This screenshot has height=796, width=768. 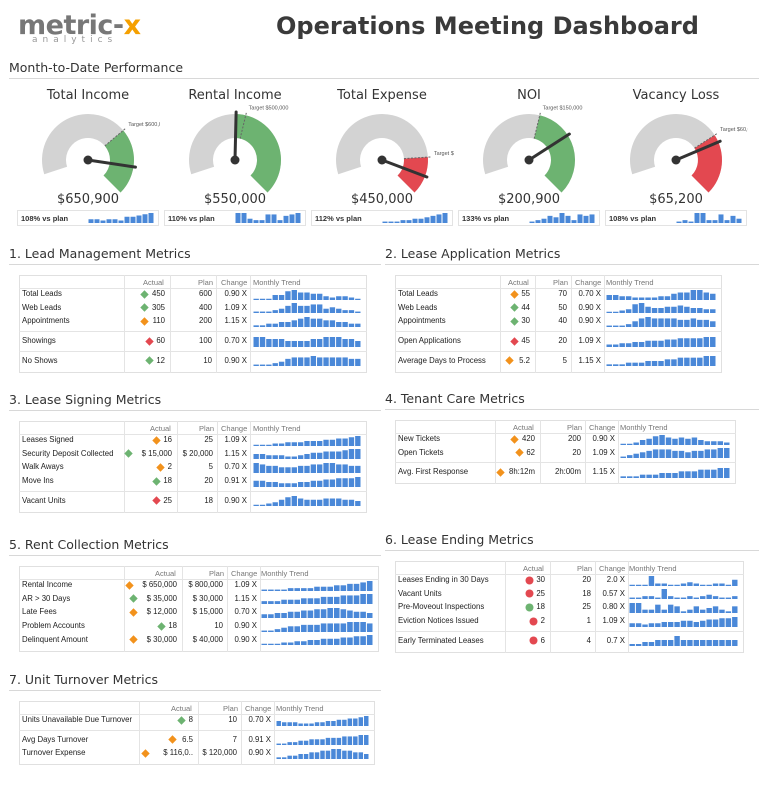 What do you see at coordinates (382, 95) in the screenshot?
I see `gauge-title: Total Expense` at bounding box center [382, 95].